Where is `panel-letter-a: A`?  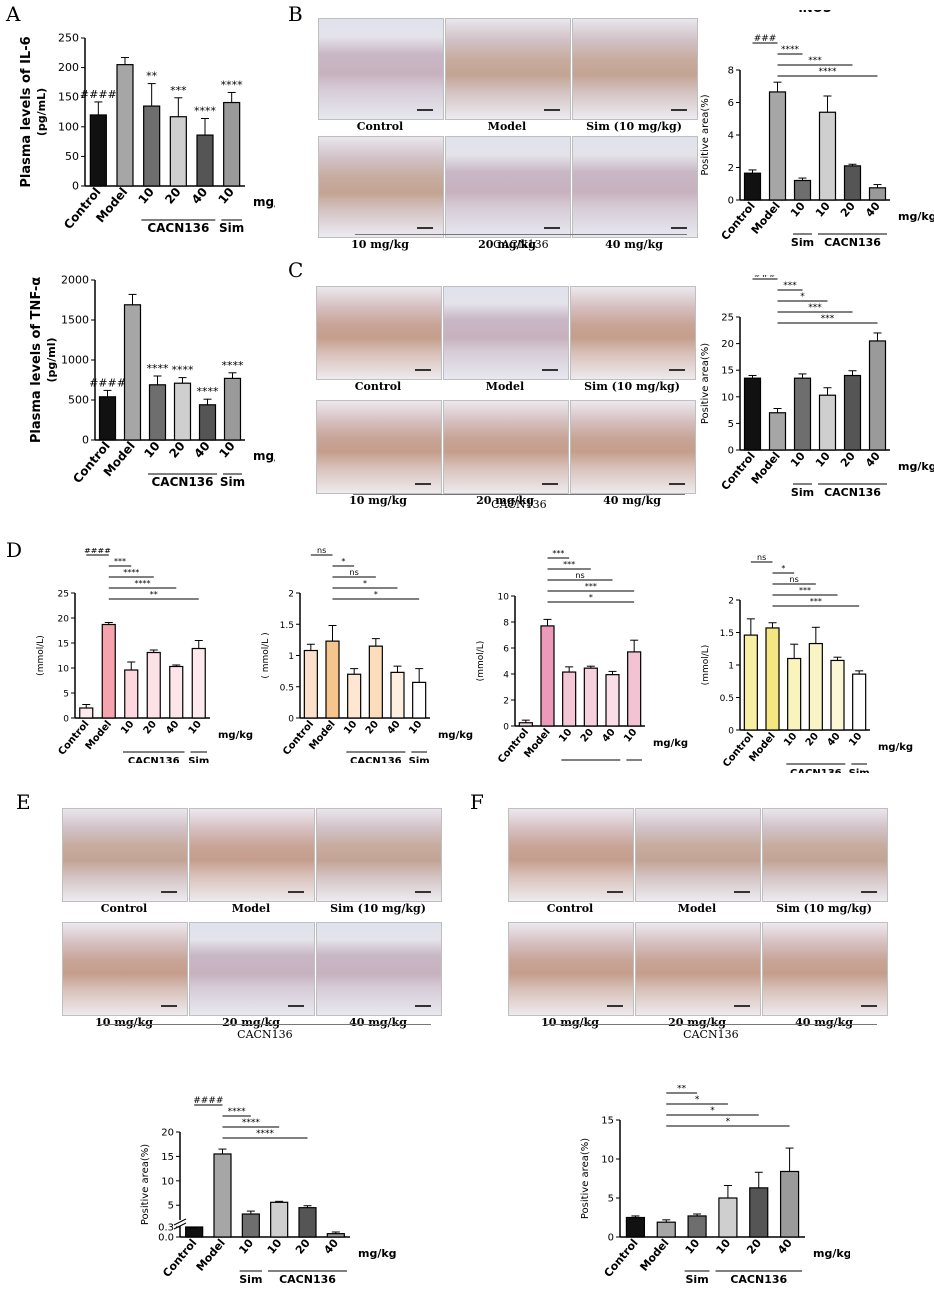
panel-letter-a: A is located at coordinates (13, 14).